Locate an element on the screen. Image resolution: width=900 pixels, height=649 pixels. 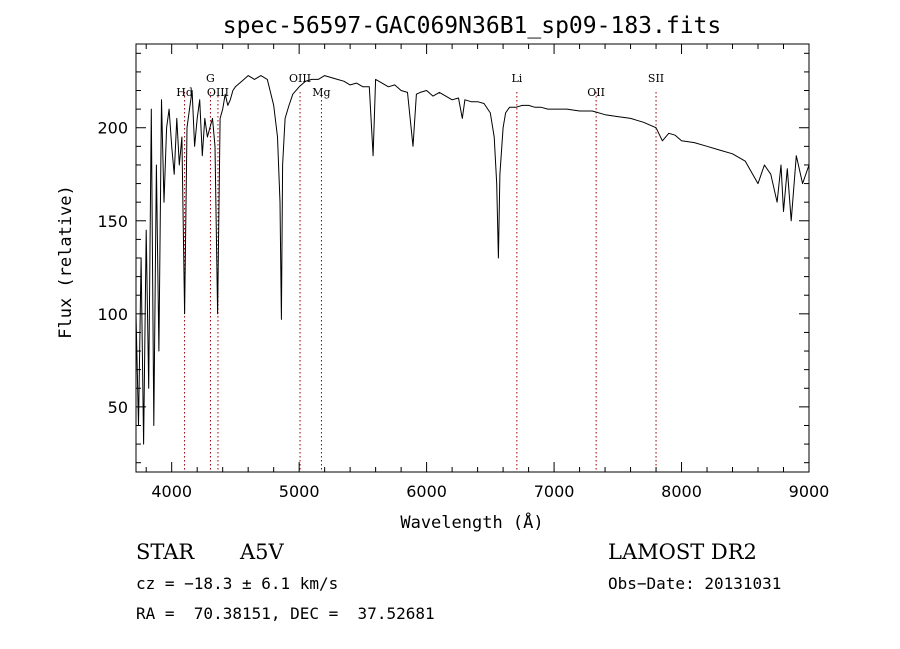
y-tick-label-100: 100 is located at coordinates (112, 314).